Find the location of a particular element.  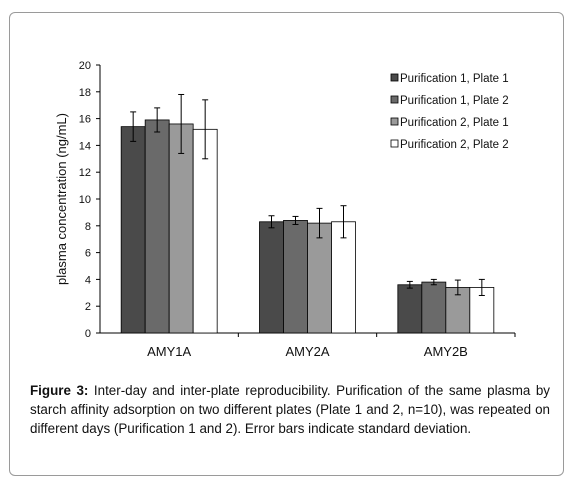

y-tick-label: 2 is located at coordinates (88, 307).